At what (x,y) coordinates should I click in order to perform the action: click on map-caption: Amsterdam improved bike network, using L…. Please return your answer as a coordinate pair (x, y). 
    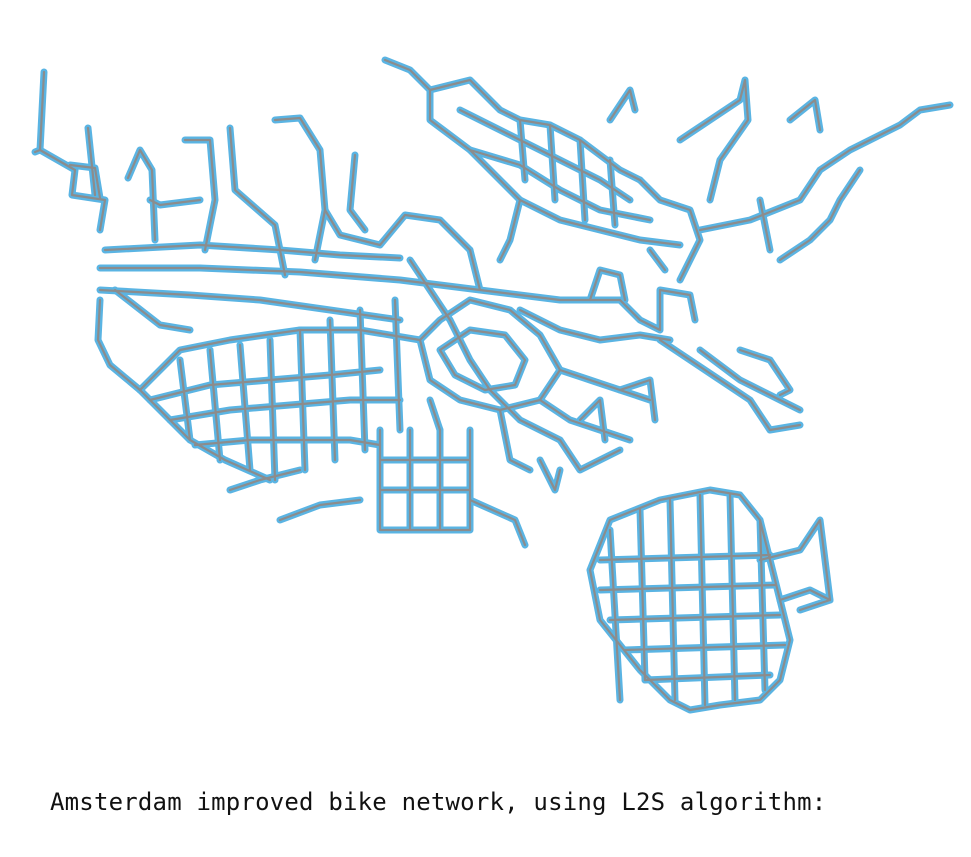
    Looking at the image, I should click on (438, 802).